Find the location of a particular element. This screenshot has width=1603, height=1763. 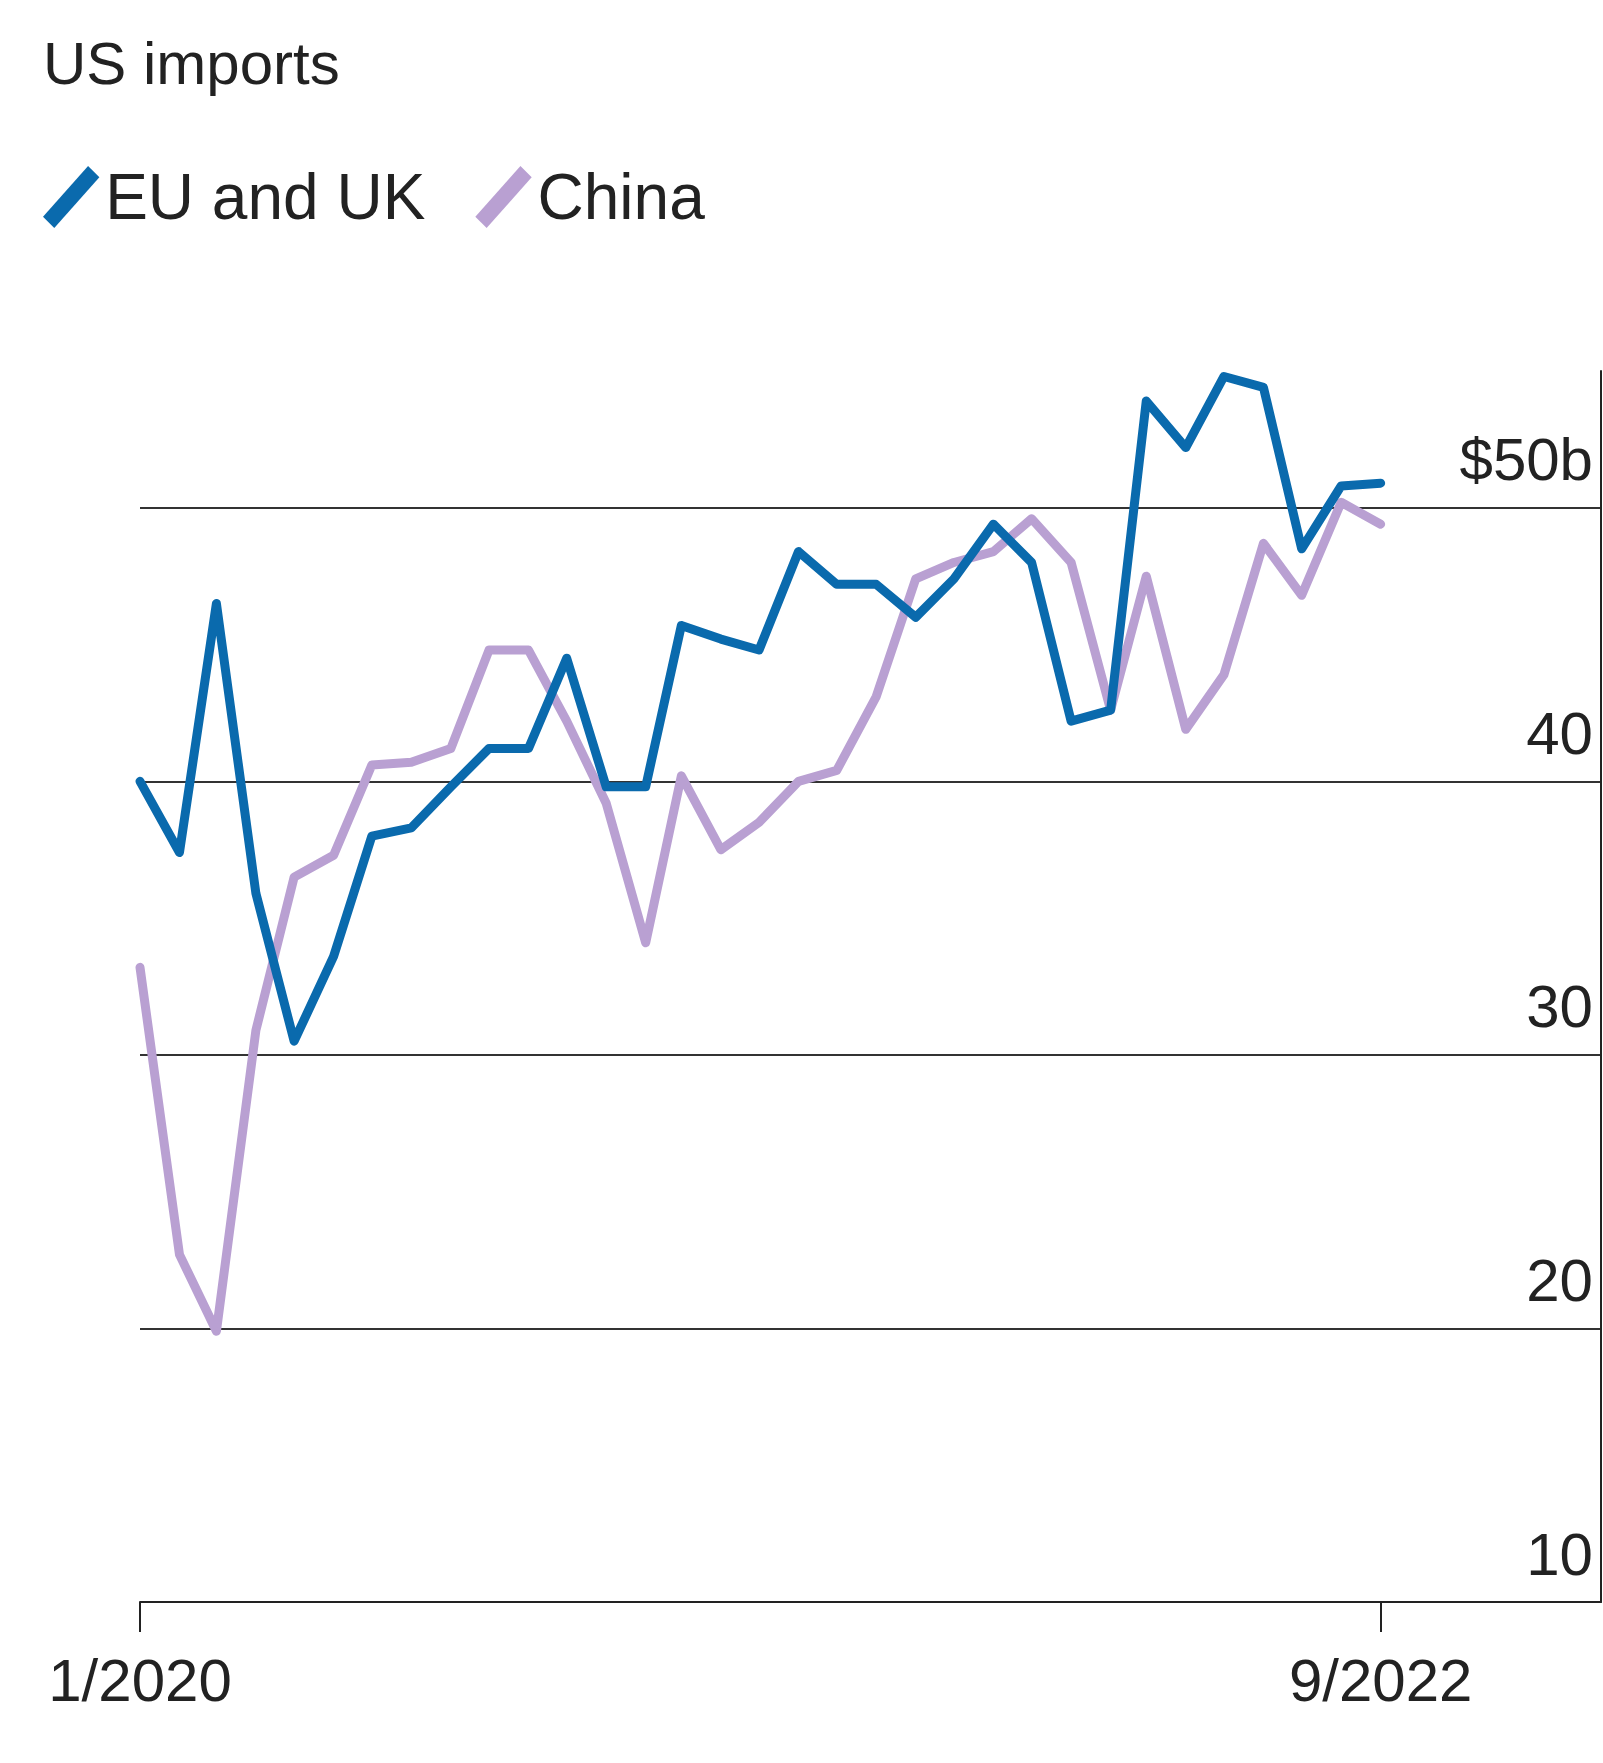

y-tick-label: 30 is located at coordinates (1559, 1007).